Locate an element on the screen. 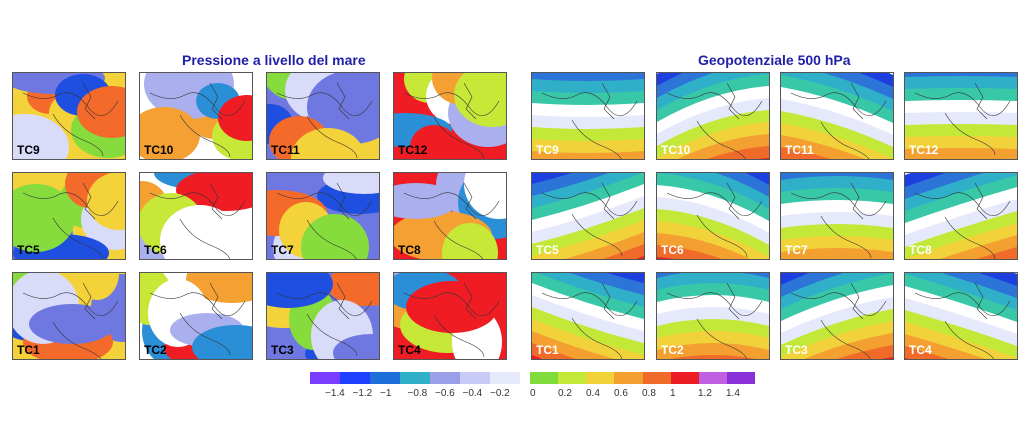 Image resolution: width=1024 pixels, height=444 pixels. colorbar-positive is located at coordinates (642, 378).